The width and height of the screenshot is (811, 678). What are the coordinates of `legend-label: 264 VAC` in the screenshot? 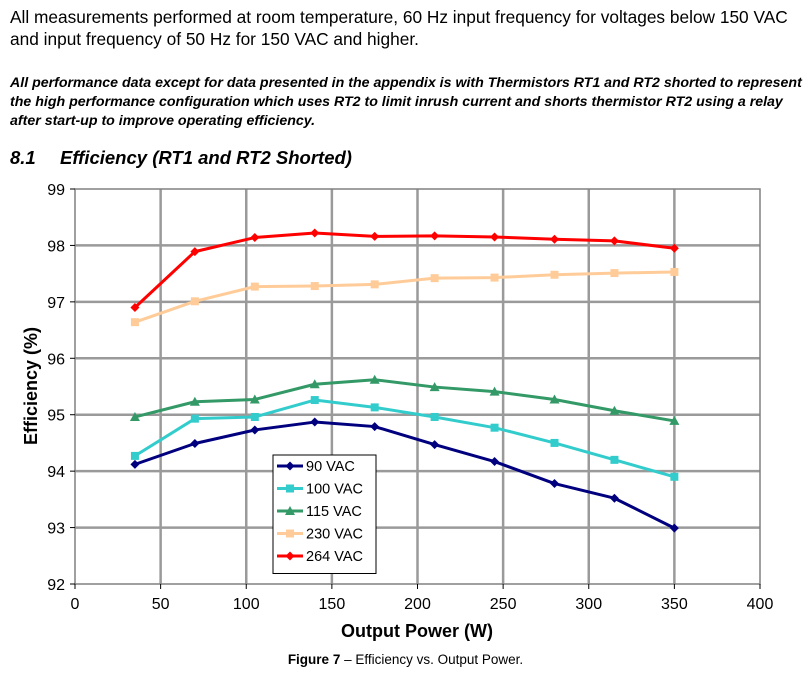 It's located at (334, 557).